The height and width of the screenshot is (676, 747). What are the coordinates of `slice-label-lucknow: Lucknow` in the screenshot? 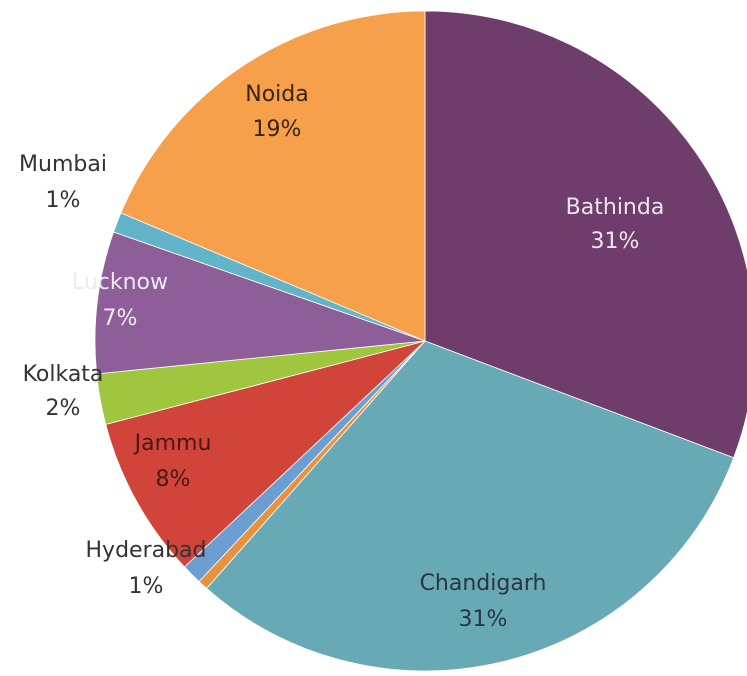 It's located at (120, 282).